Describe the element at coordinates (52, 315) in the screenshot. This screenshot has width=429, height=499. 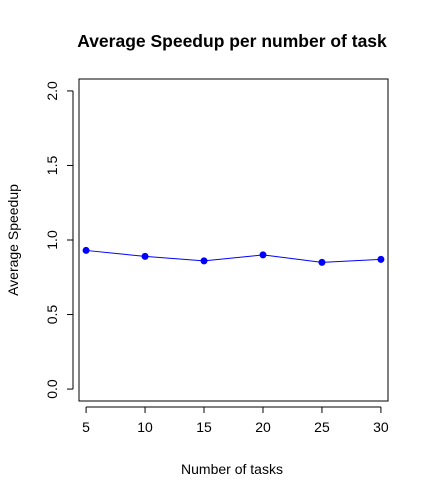
I see `y-tick-label: 0.5` at that location.